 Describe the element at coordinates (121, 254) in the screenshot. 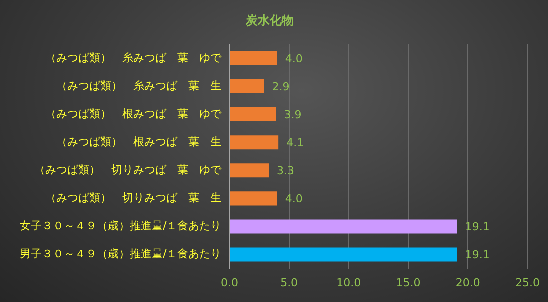

I see `y-tick-label: 男子３０～４９（歳）推進量/１食あたり` at that location.